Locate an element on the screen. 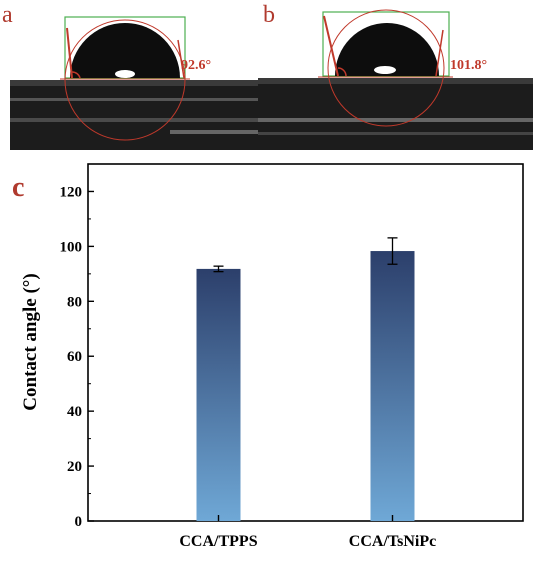 This screenshot has width=550, height=561. y-tick-label: 20 is located at coordinates (74, 467).